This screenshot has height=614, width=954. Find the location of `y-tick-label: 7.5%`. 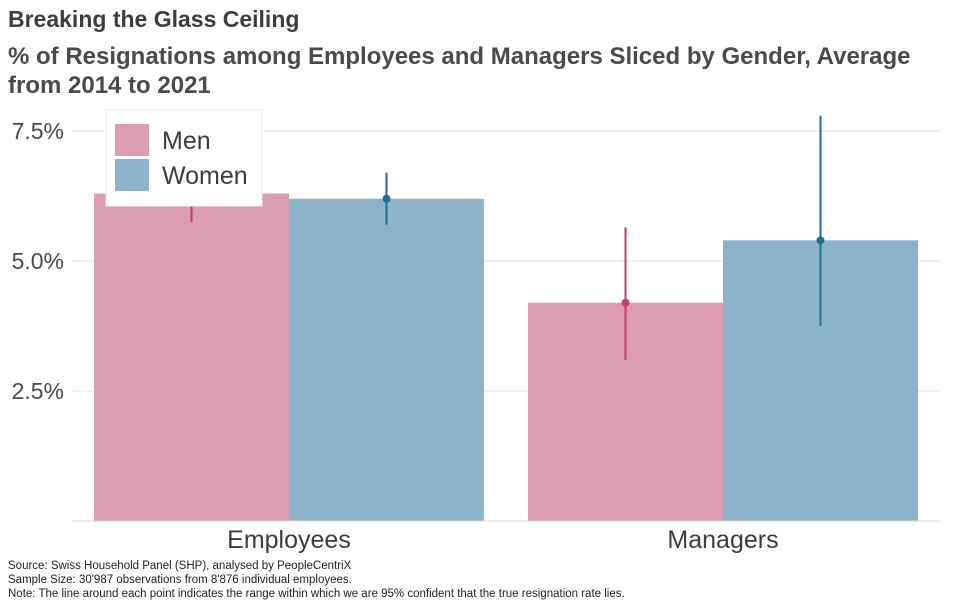

y-tick-label: 7.5% is located at coordinates (38, 131).